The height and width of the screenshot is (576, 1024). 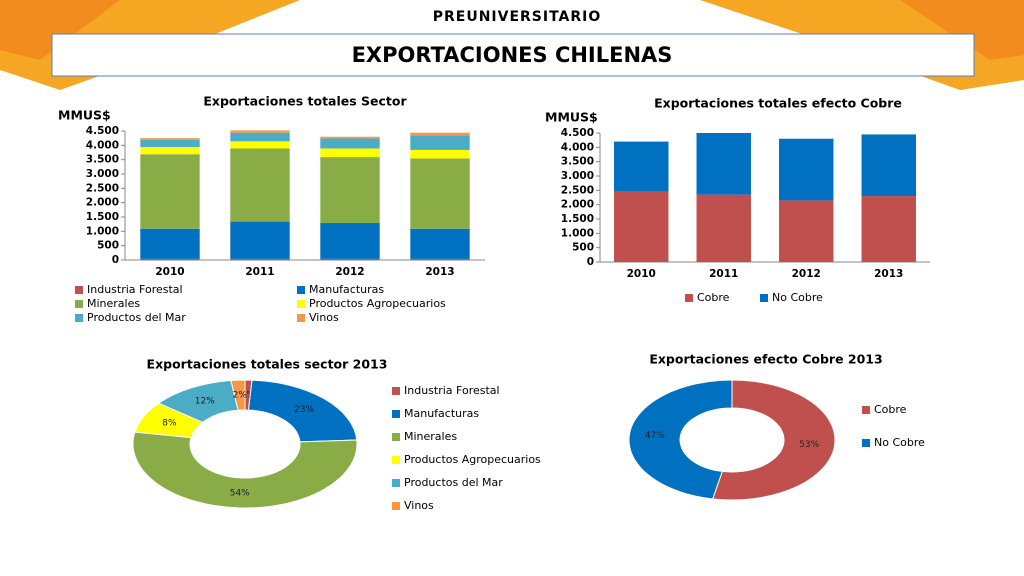 What do you see at coordinates (240, 493) in the screenshot?
I see `slice-label: 54%` at bounding box center [240, 493].